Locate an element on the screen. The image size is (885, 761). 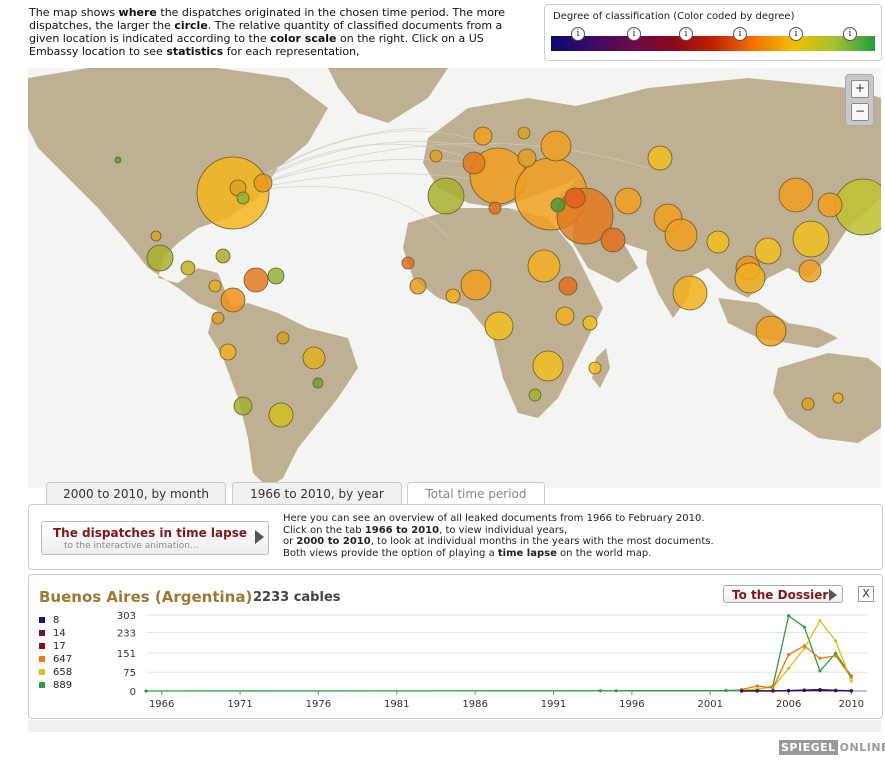
x-tick-label: 1971 is located at coordinates (239, 704).